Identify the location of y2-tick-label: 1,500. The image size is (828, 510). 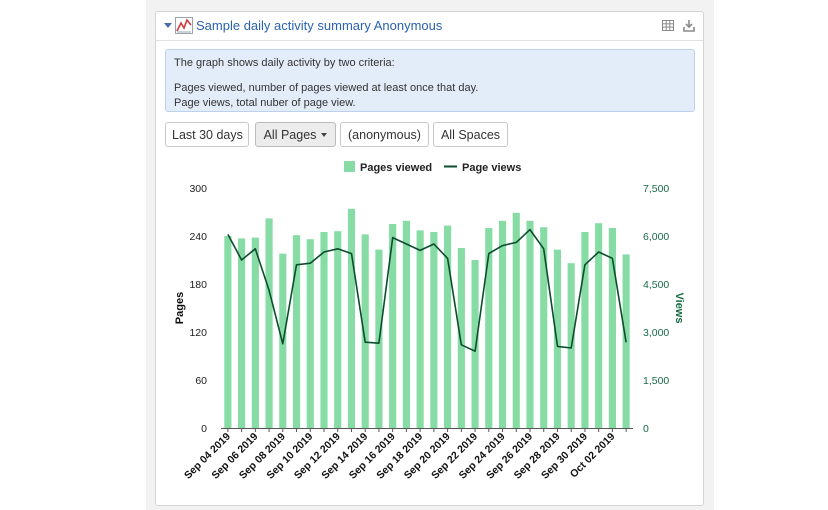
(656, 381).